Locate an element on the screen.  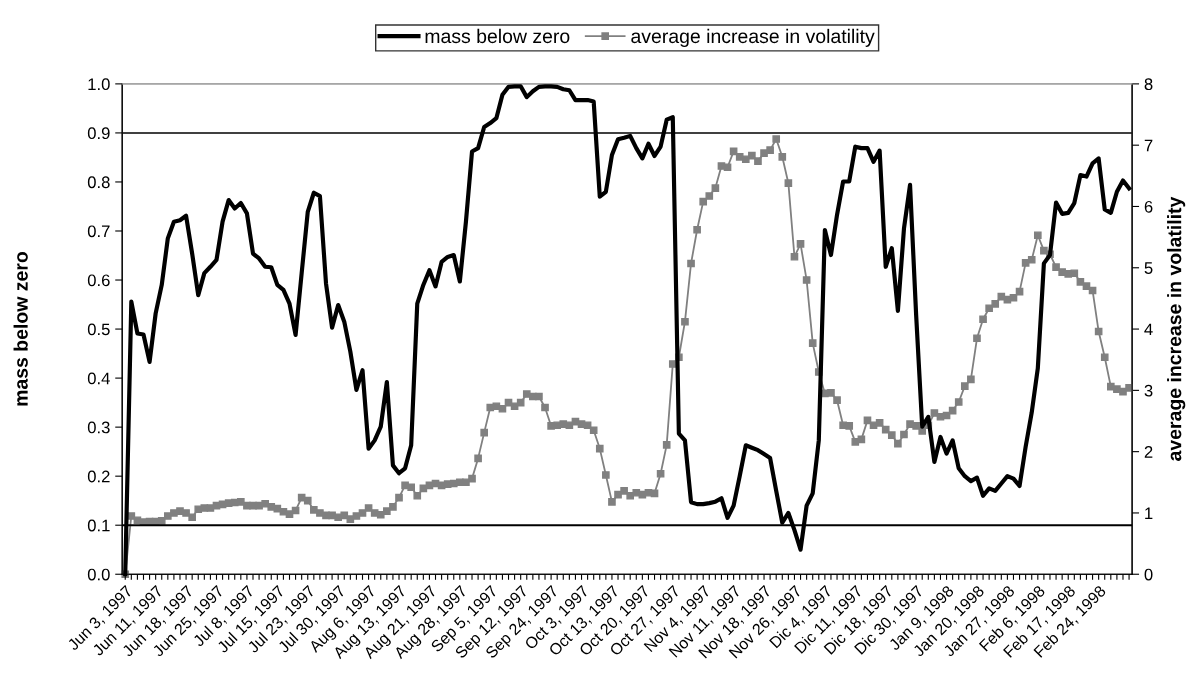
y-tick-label: 0.3 is located at coordinates (98, 427).